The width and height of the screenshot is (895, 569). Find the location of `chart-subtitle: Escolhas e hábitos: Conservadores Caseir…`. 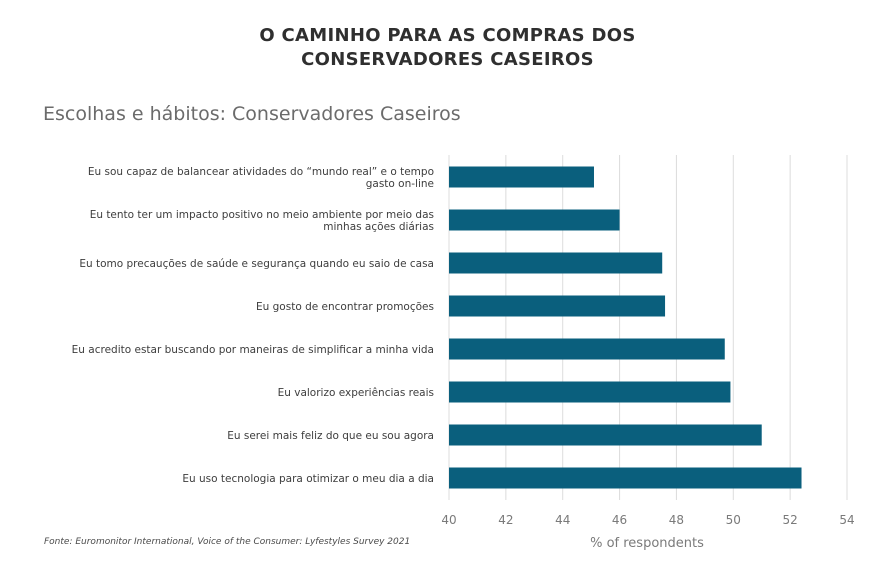

chart-subtitle: Escolhas e hábitos: Conservadores Caseir… is located at coordinates (252, 114).